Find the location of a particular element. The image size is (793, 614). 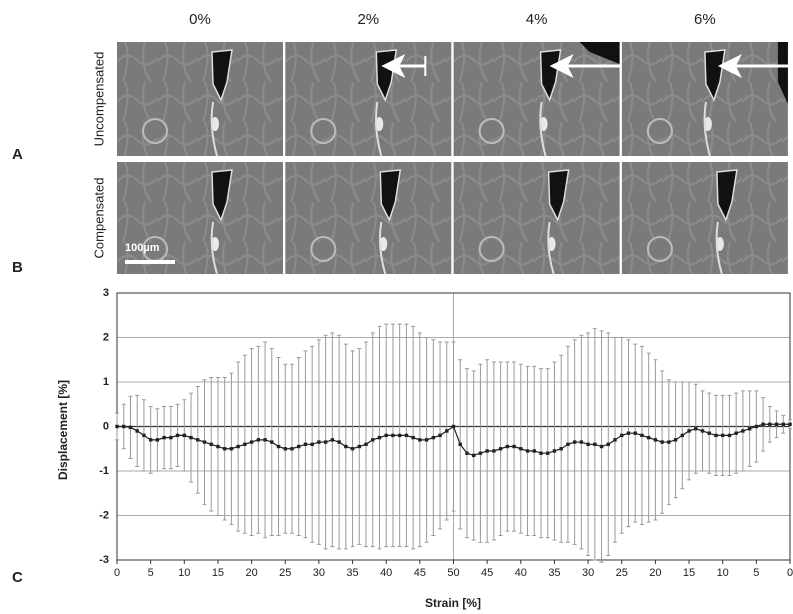

panel-label: B is located at coordinates (17, 267).